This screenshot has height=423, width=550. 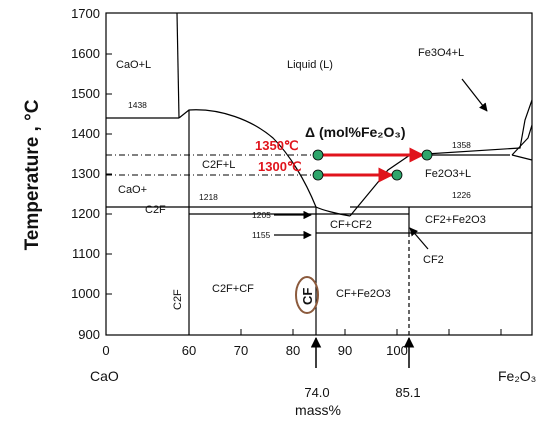 I want to click on y-tick-label: 1700, so click(x=85, y=13).